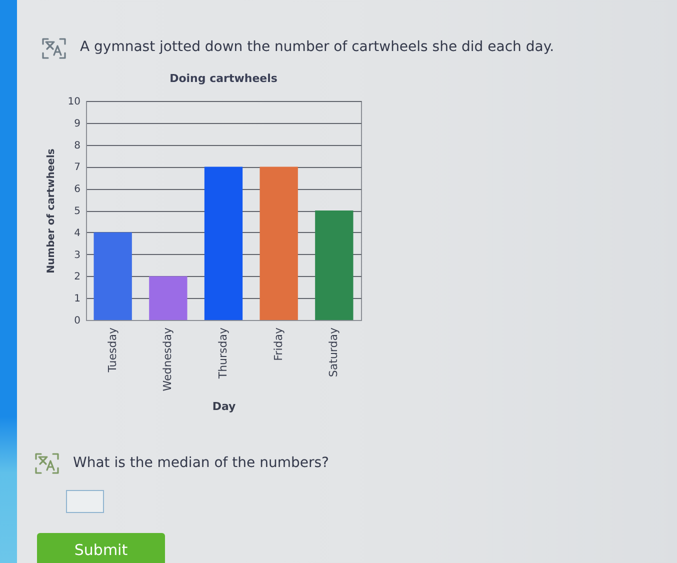 The height and width of the screenshot is (563, 677). I want to click on chart-title: Doing cartwheels, so click(224, 78).